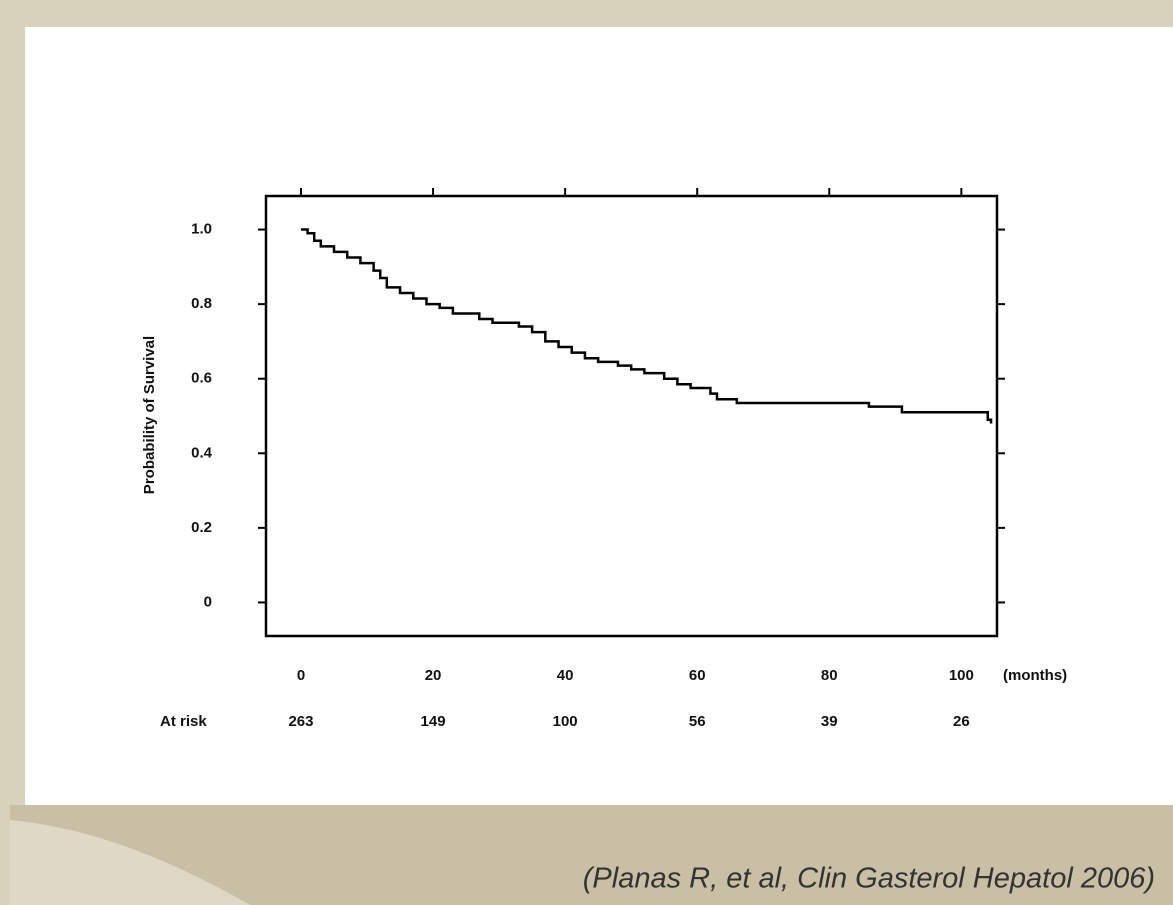 Image resolution: width=1173 pixels, height=905 pixels. I want to click on x-tick-label: 60, so click(697, 675).